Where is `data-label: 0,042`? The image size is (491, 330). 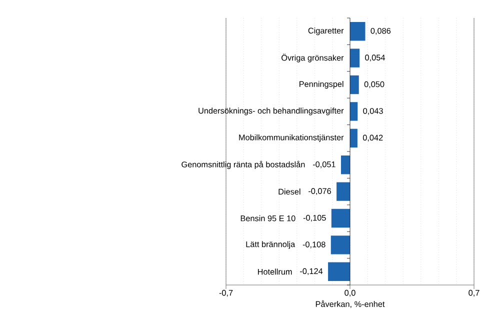 data-label: 0,042 is located at coordinates (372, 138).